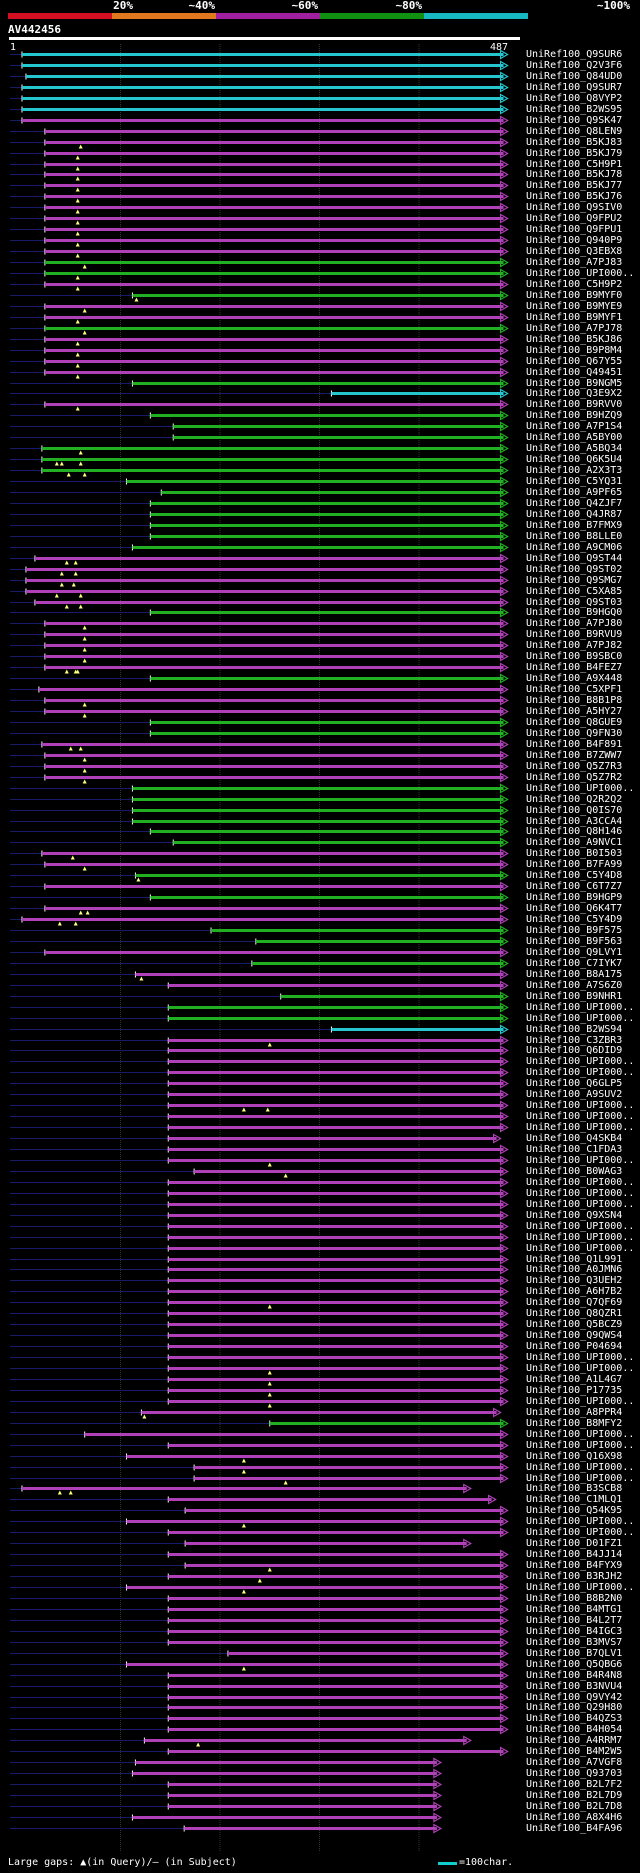  Describe the element at coordinates (574, 1083) in the screenshot. I see `hit-label: UniRef100_Q6GLP5` at that location.